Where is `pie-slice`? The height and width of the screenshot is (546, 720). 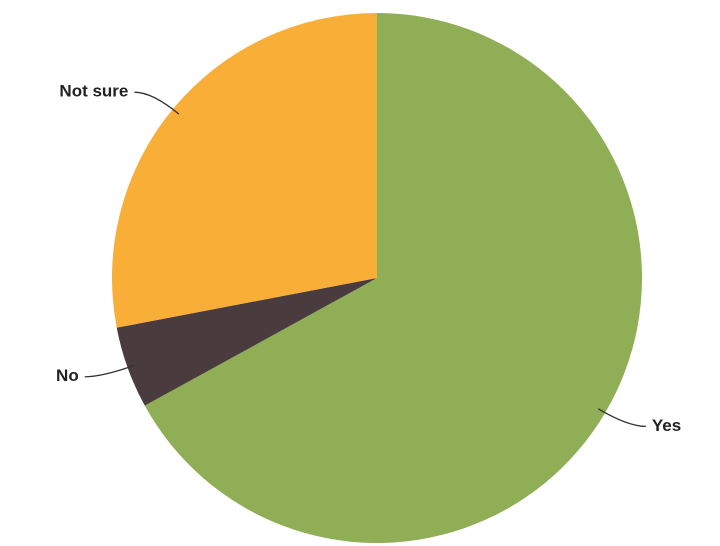 pie-slice is located at coordinates (246, 342).